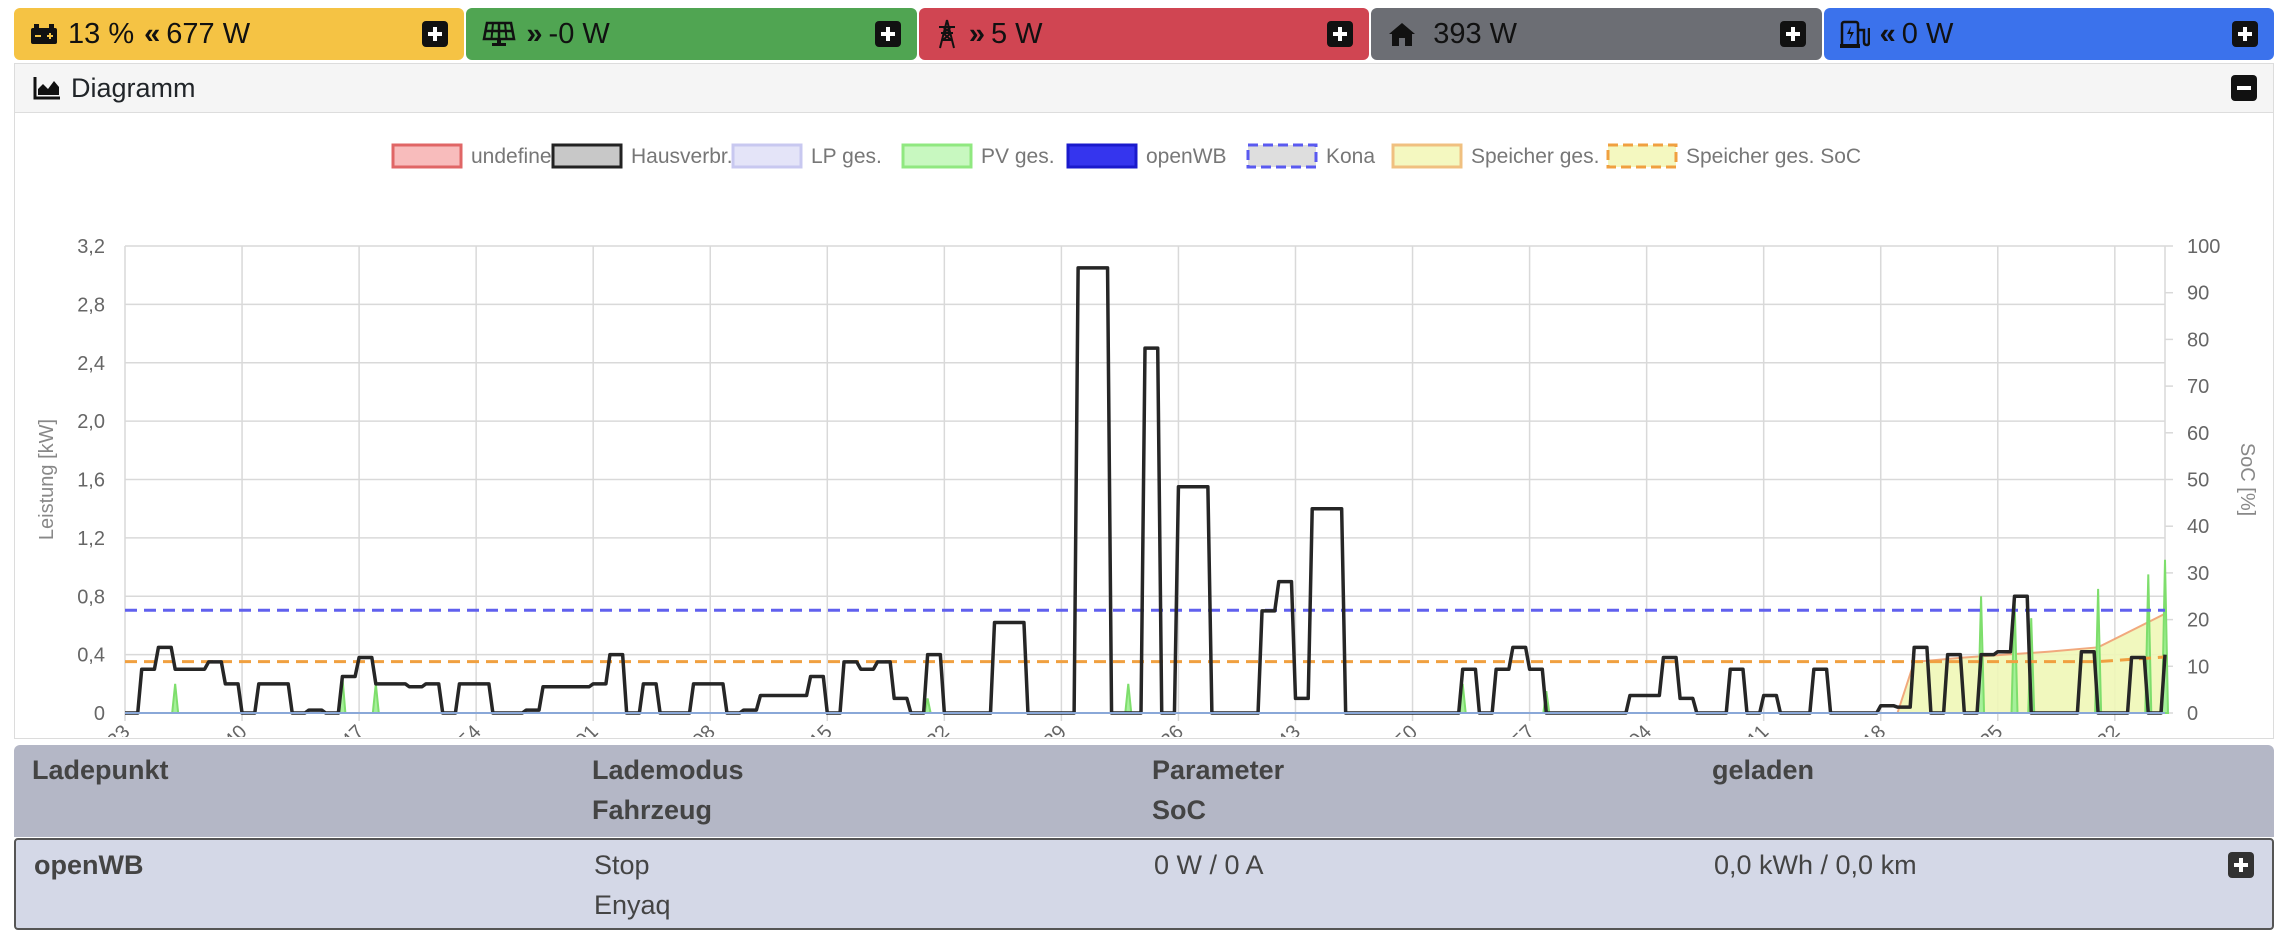 The image size is (2288, 952). Describe the element at coordinates (1145, 659) in the screenshot. I see `speicher-soc-line` at that location.